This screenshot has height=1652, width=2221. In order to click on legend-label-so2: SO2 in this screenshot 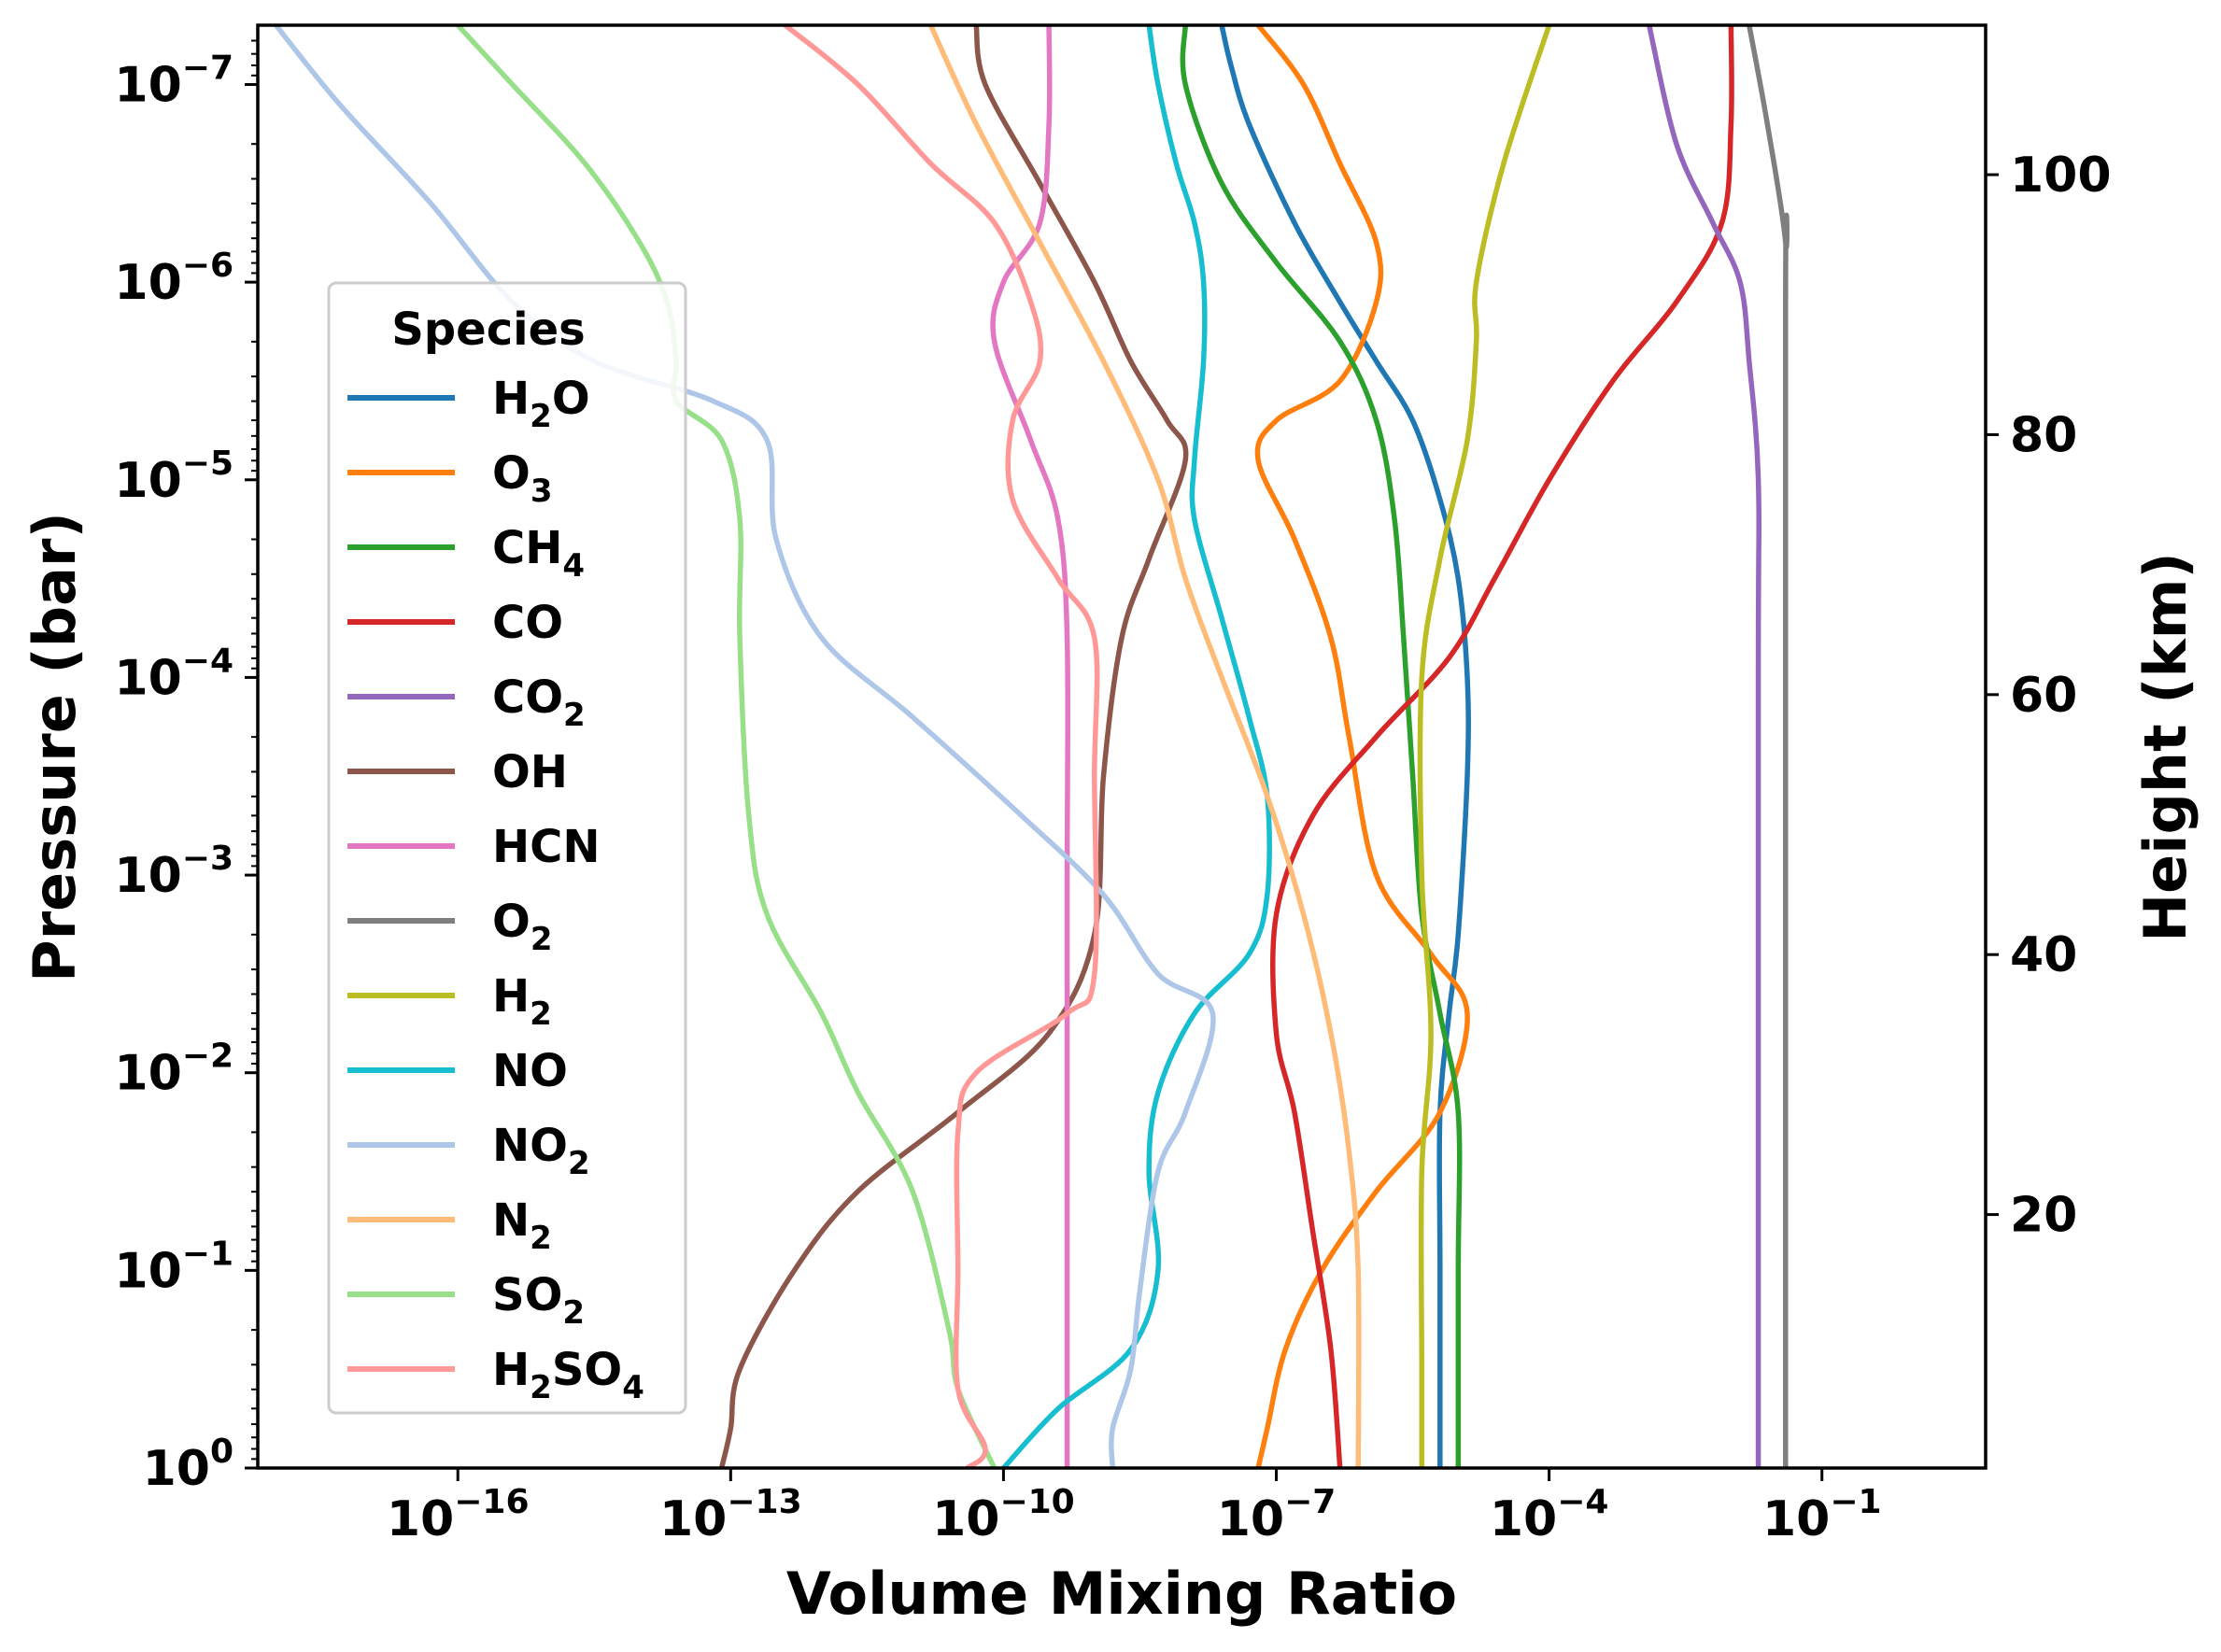, I will do `click(538, 1300)`.